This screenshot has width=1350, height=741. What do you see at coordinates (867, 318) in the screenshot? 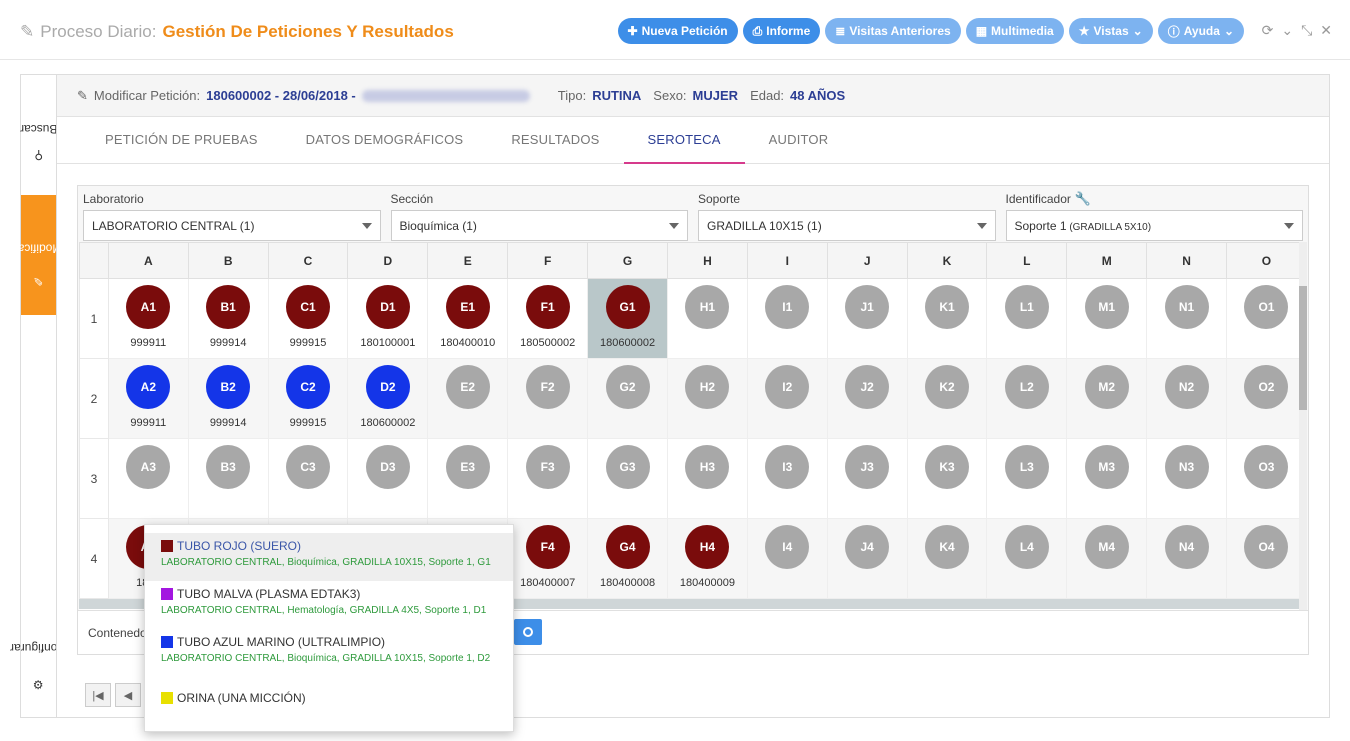
I see `rack-cell: J1` at bounding box center [867, 318].